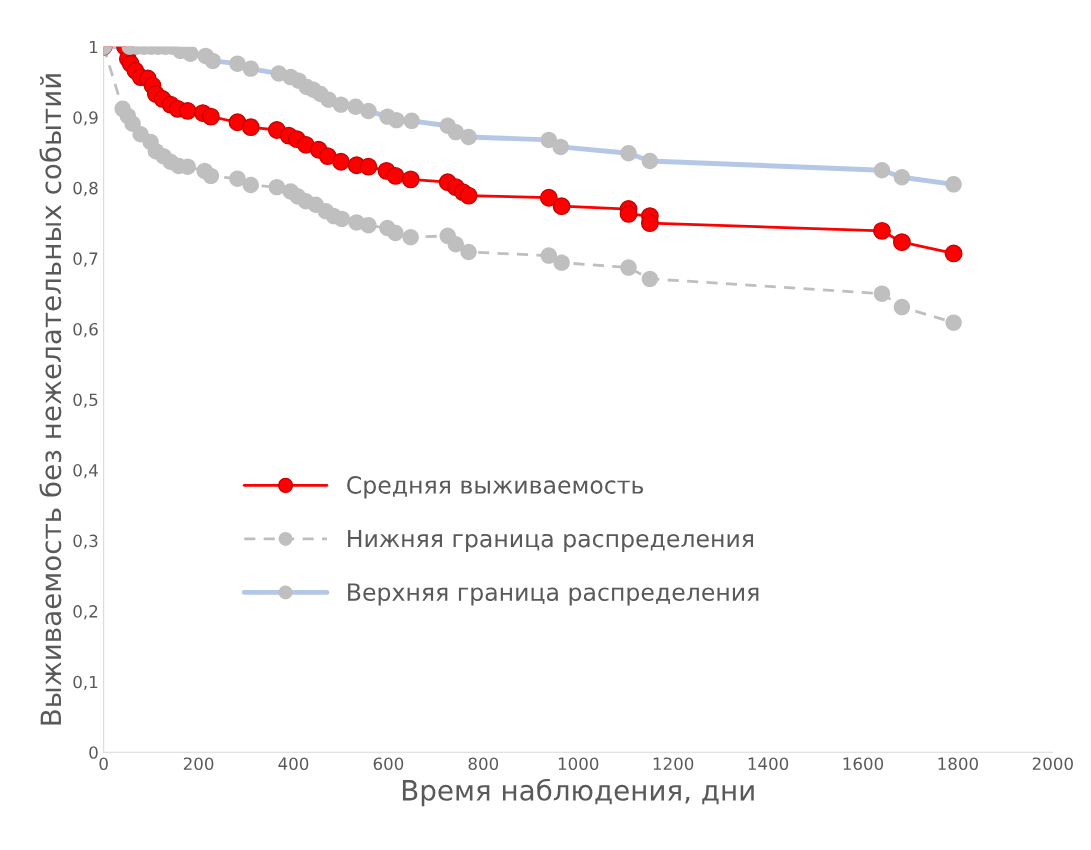 The image size is (1091, 850). I want to click on legend-label: Нижняя граница распределения, so click(551, 541).